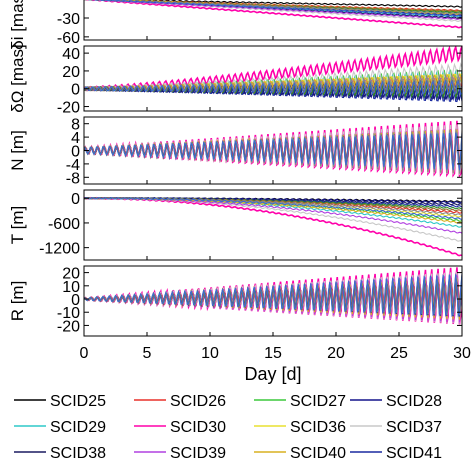  Describe the element at coordinates (462, 353) in the screenshot. I see `x-tick-label: 30` at that location.